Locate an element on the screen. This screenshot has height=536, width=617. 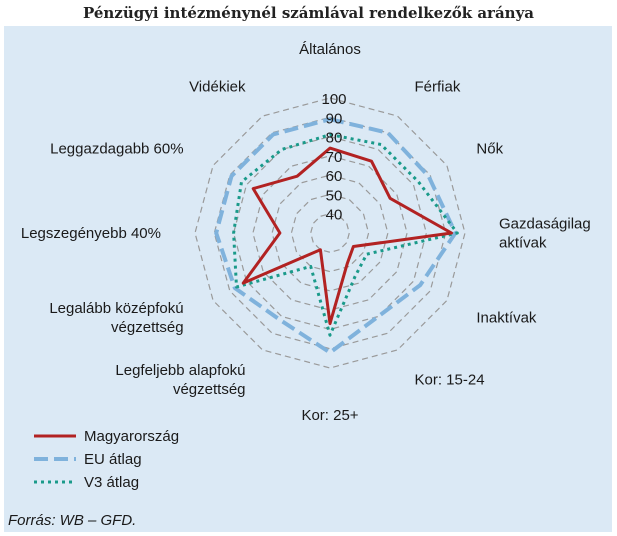
tick-label: 80 is located at coordinates (334, 138).